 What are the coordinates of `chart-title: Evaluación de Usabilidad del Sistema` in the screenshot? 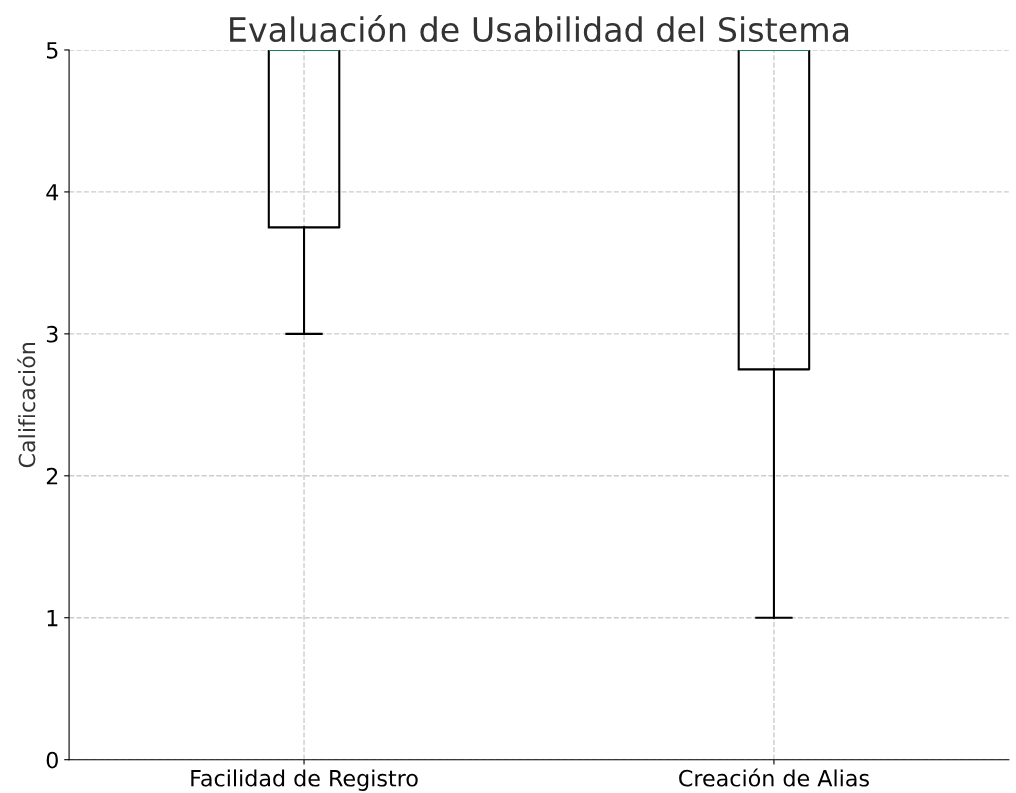 It's located at (539, 28).